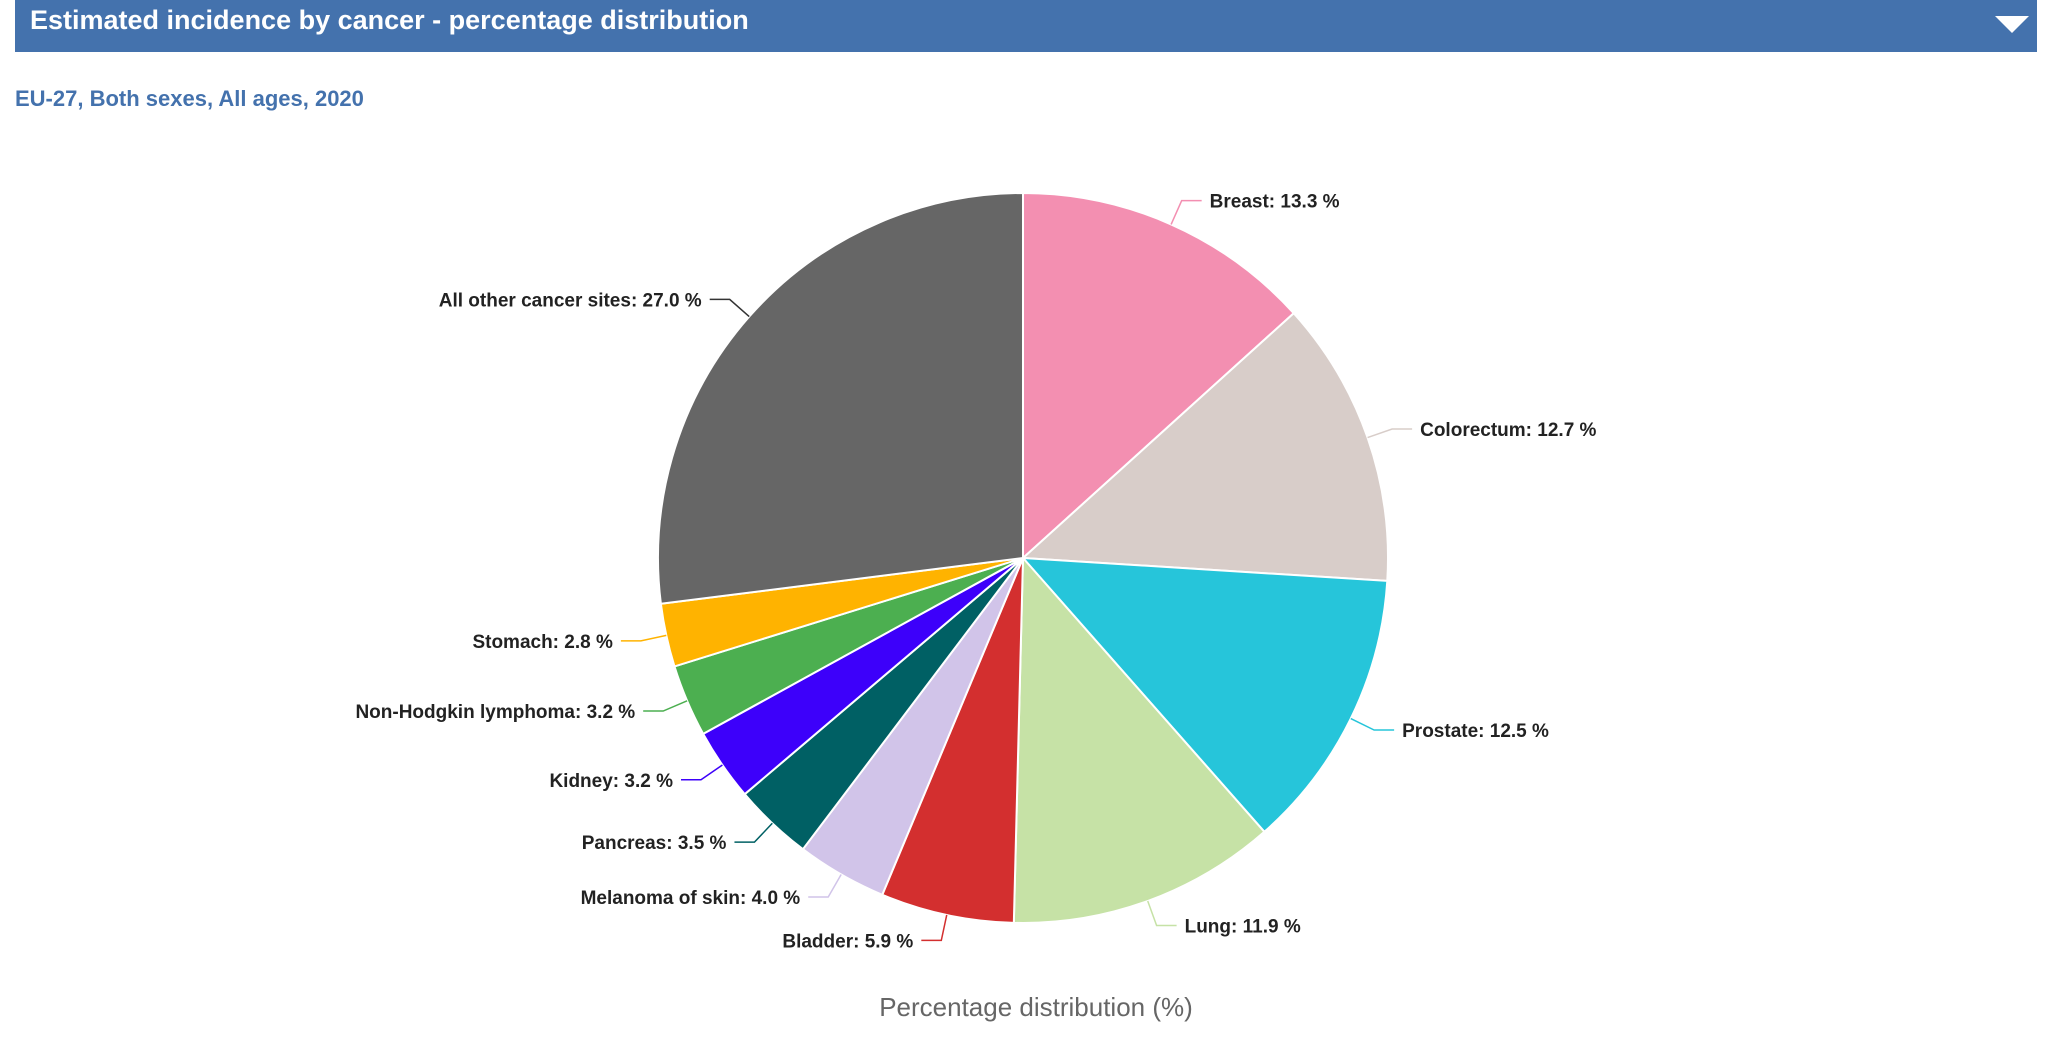 This screenshot has height=1045, width=2048. What do you see at coordinates (729, 308) in the screenshot?
I see `leader-line-all-other-cancer-sites` at bounding box center [729, 308].